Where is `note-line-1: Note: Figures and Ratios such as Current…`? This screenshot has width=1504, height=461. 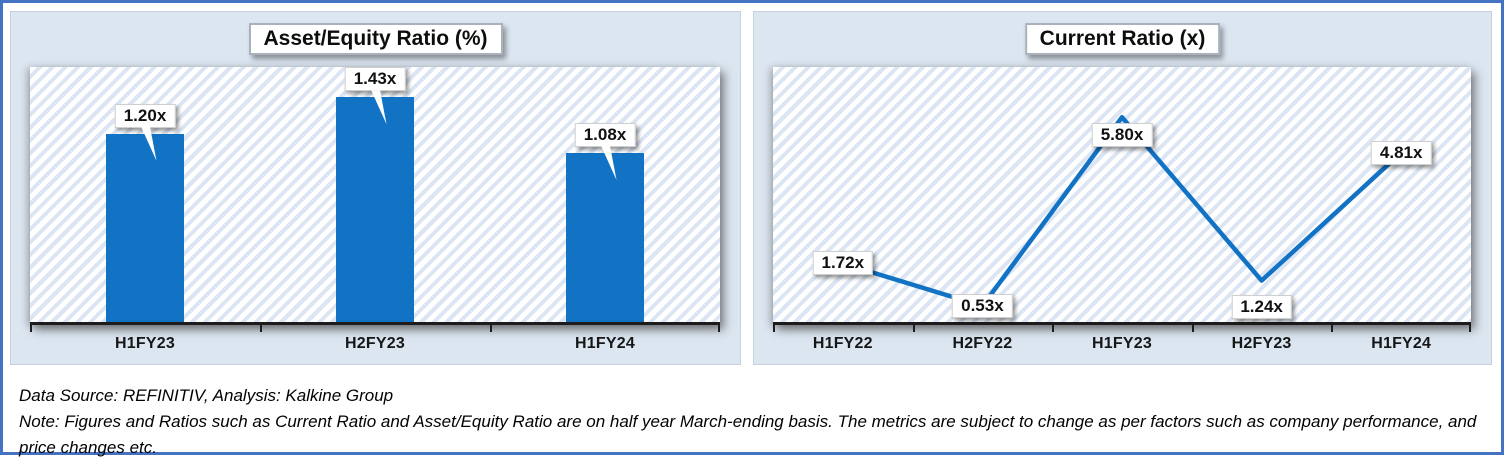
note-line-1: Note: Figures and Ratios such as Current… is located at coordinates (748, 421).